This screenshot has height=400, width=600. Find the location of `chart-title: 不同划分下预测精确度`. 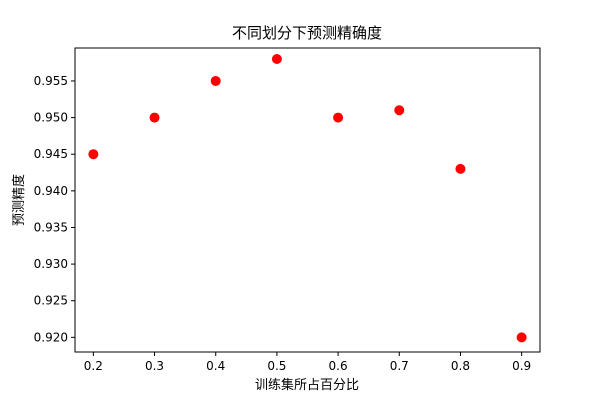

chart-title: 不同划分下预测精确度 is located at coordinates (307, 33).